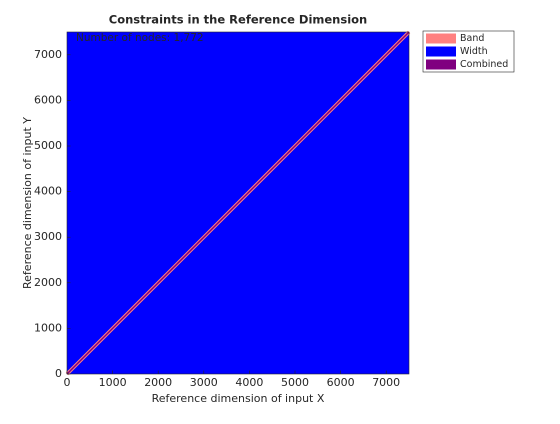 The width and height of the screenshot is (560, 424). What do you see at coordinates (140, 38) in the screenshot?
I see `annotation: Number of nodes: 1,772` at bounding box center [140, 38].